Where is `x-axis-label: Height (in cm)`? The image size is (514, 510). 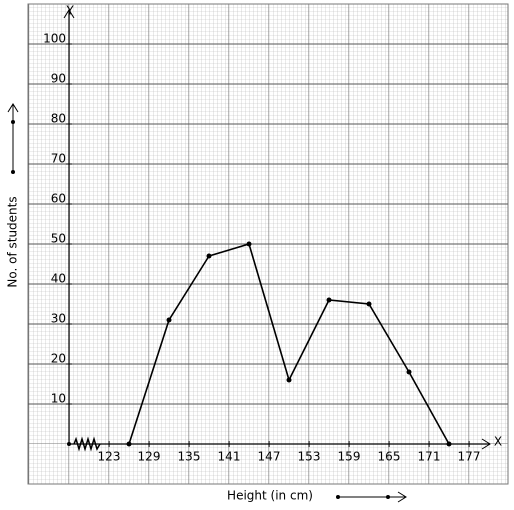 x-axis-label: Height (in cm) is located at coordinates (270, 496).